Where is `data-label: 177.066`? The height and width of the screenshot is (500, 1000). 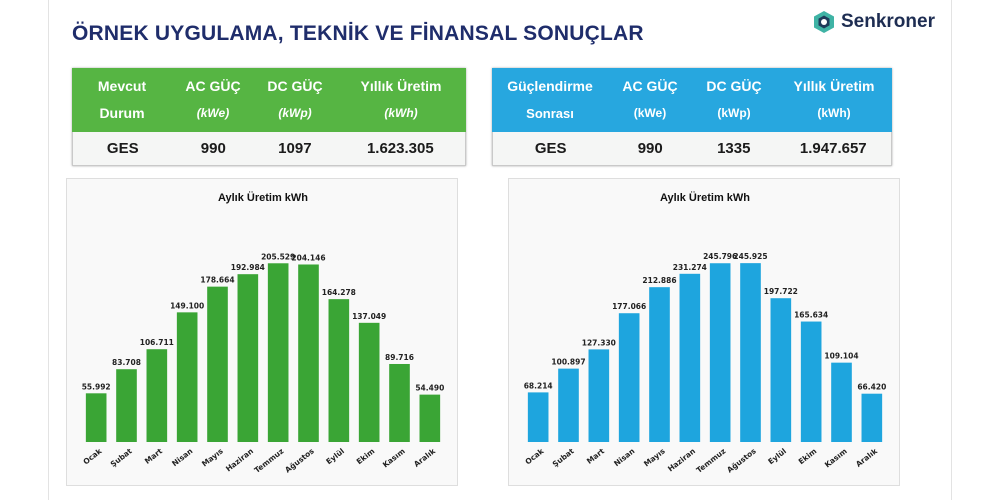 data-label: 177.066 is located at coordinates (629, 306).